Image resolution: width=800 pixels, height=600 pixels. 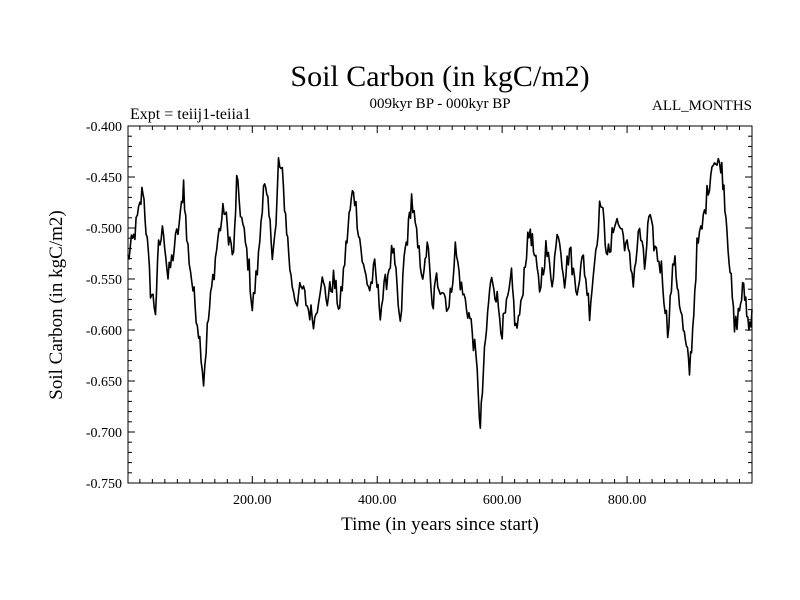 I want to click on y-axis-label: Soil Carbon (in kgC/m2), so click(x=56, y=304).